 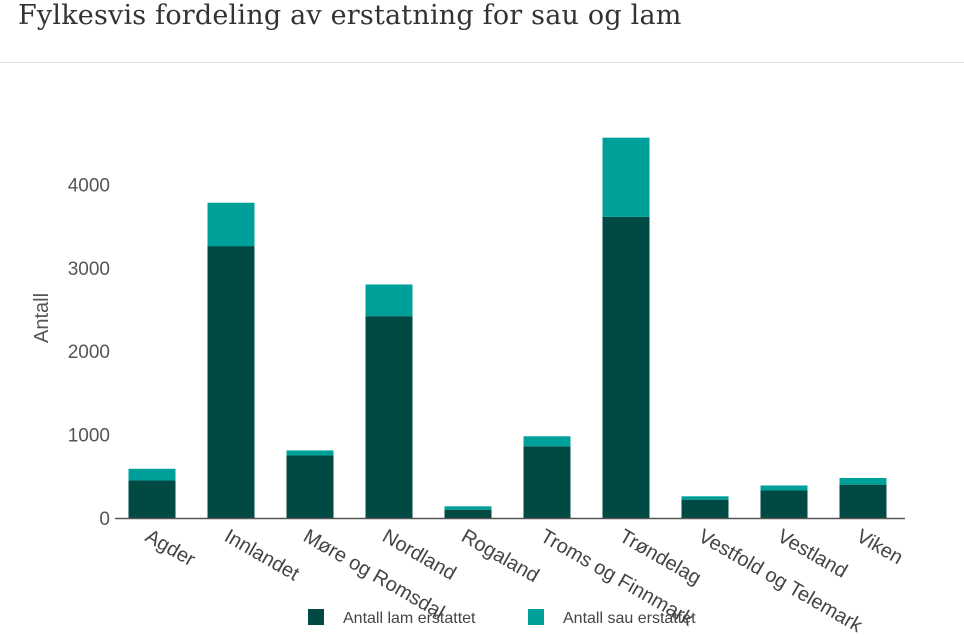 What do you see at coordinates (482, 62) in the screenshot?
I see `title-divider` at bounding box center [482, 62].